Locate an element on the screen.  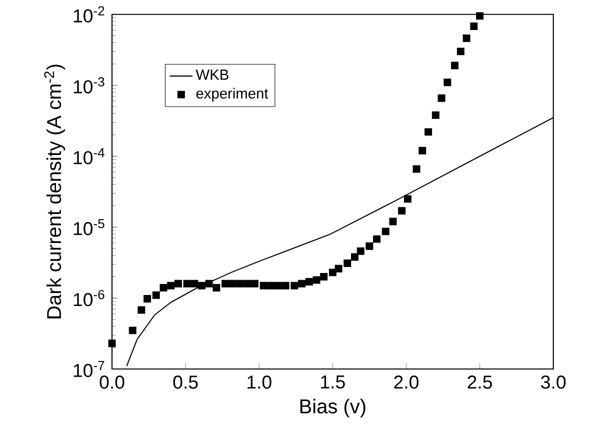
y-tick-label: 10$^{-4}$ is located at coordinates (89, 156).